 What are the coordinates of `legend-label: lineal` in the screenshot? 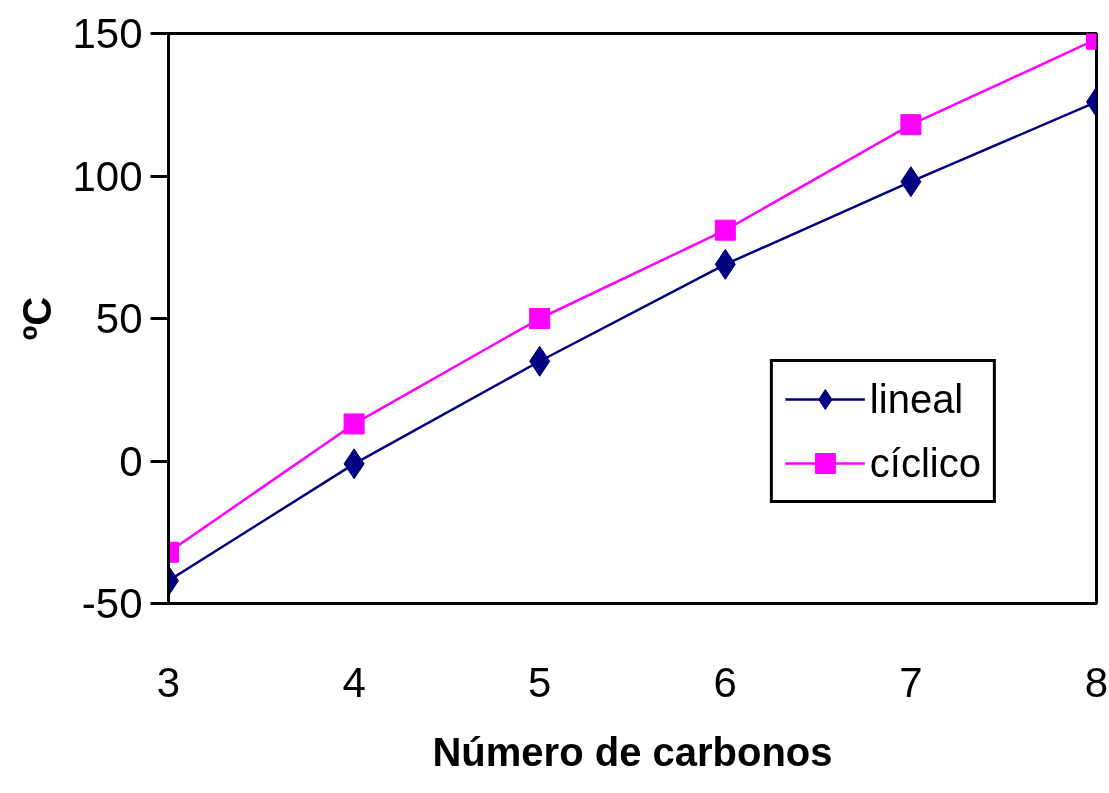 It's located at (916, 399).